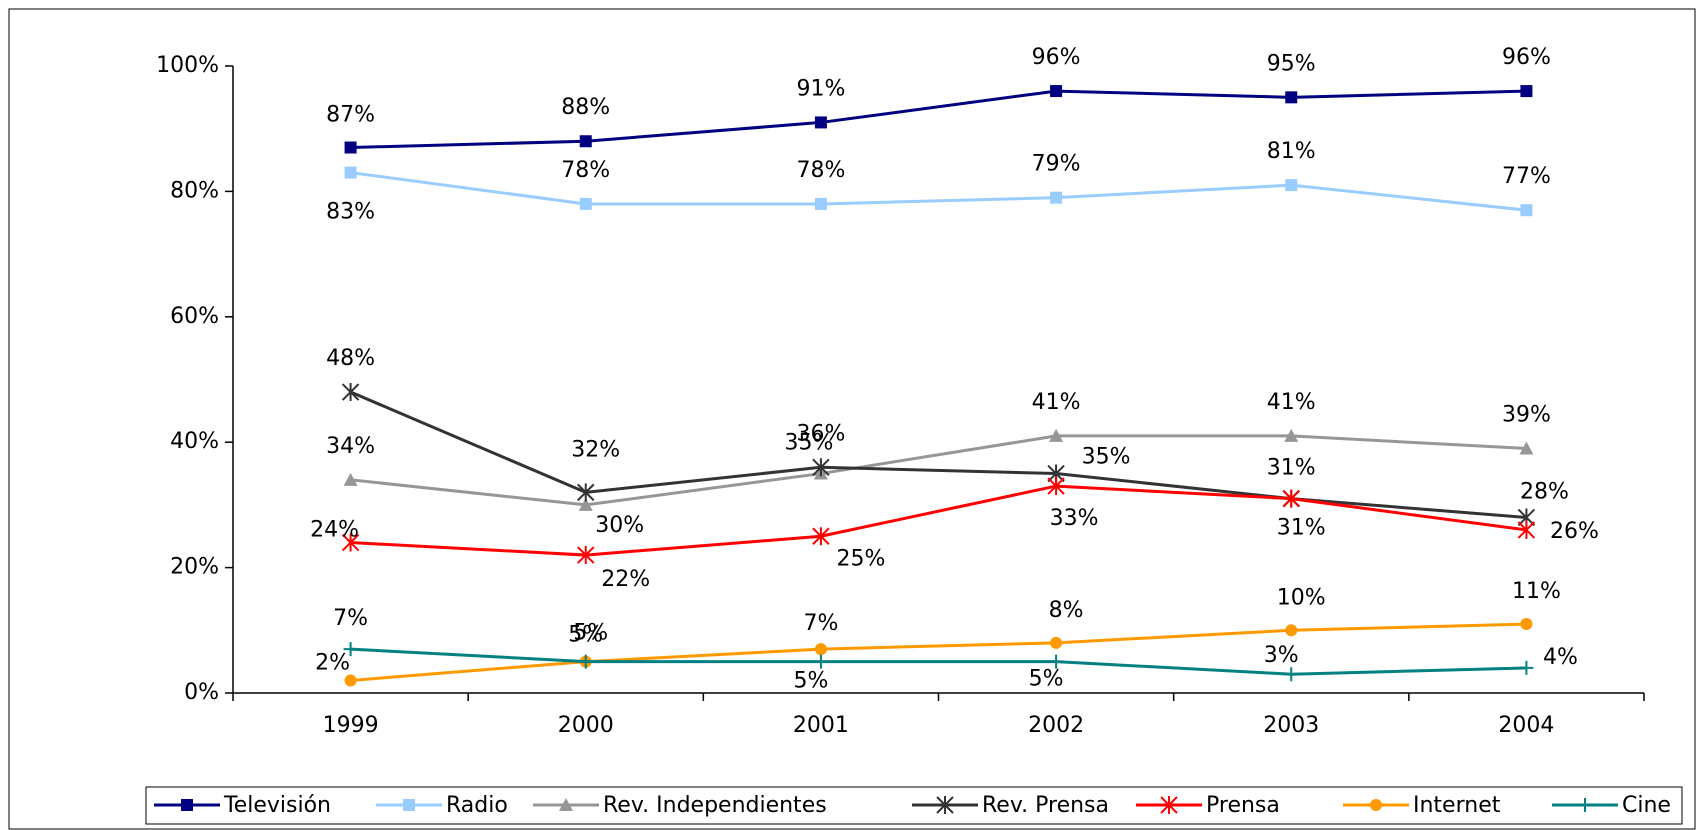  I want to click on data-label: 28%, so click(1544, 491).